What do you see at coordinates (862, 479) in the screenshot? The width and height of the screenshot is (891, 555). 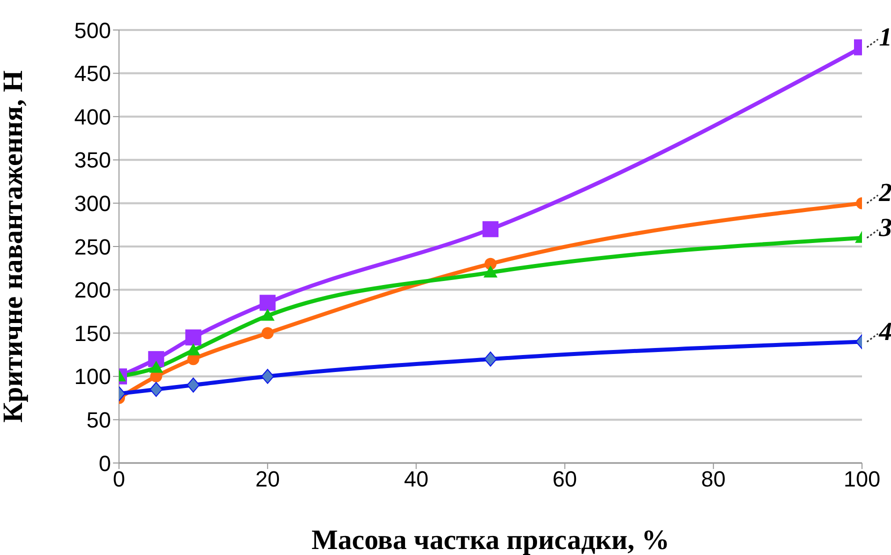 I see `x-tick-label: 100` at bounding box center [862, 479].